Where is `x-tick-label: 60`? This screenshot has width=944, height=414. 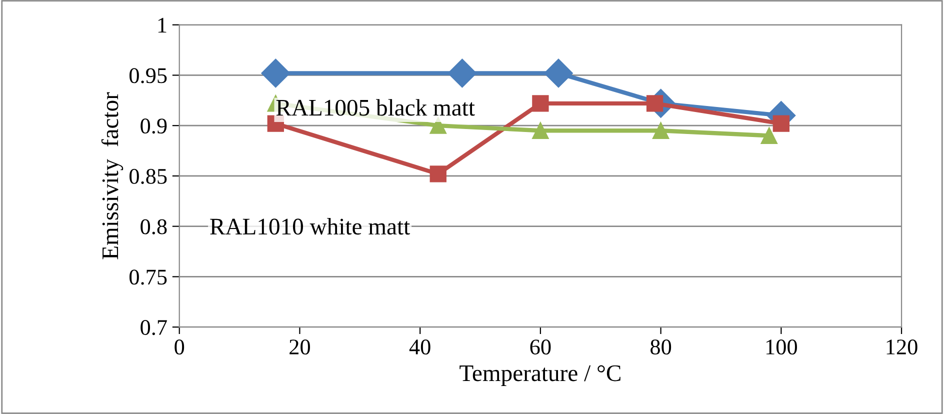
x-tick-label: 60 is located at coordinates (540, 347).